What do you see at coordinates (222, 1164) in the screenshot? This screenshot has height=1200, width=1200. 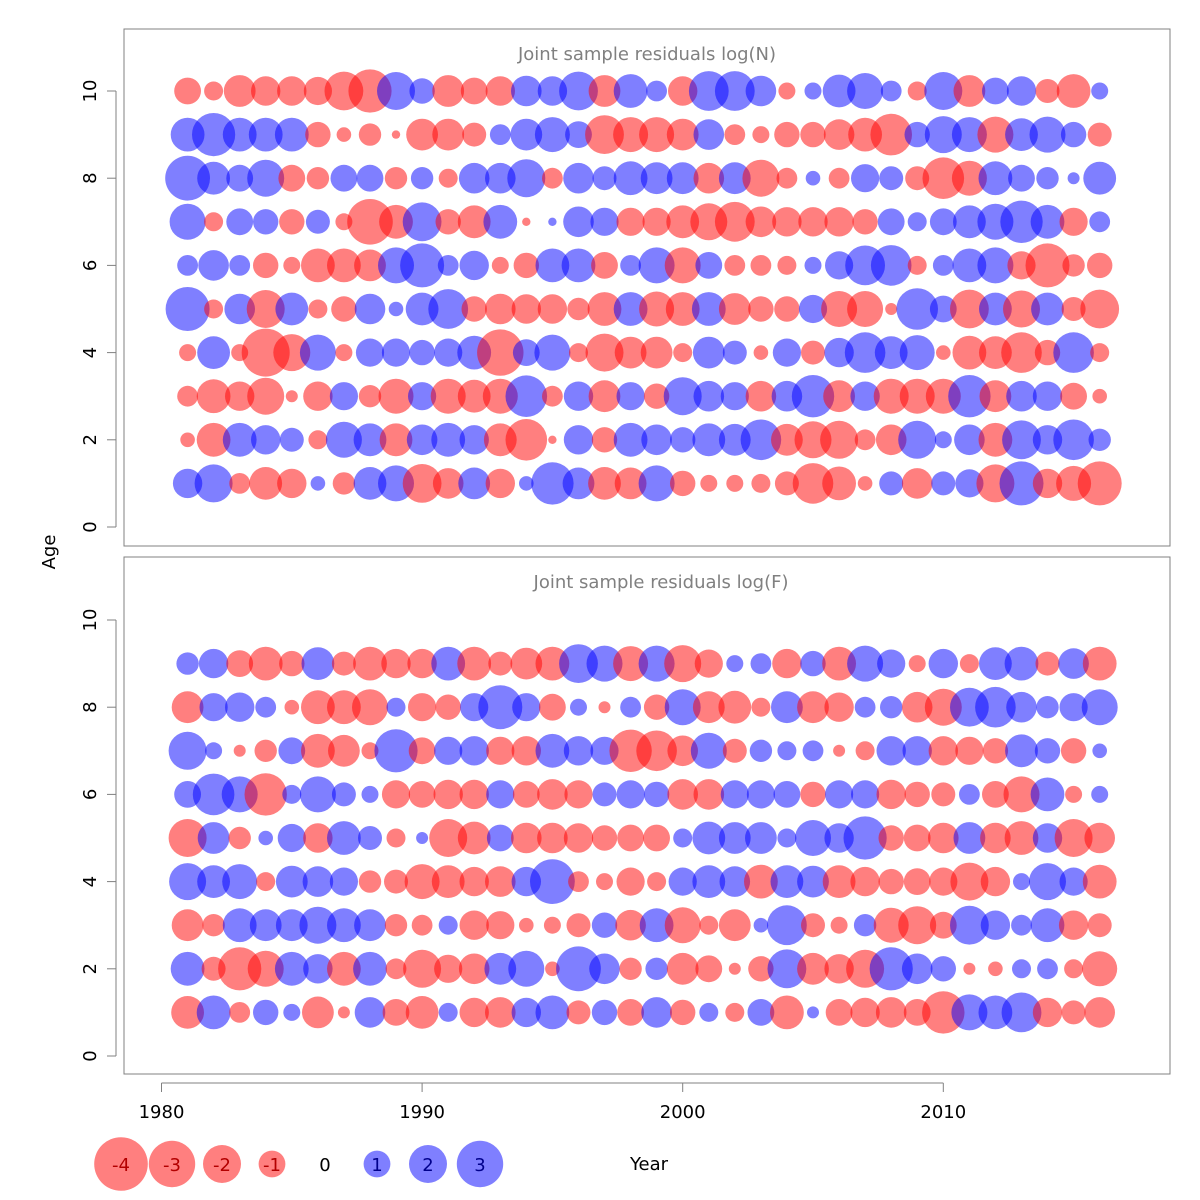 I see `legend-entry: -2` at bounding box center [222, 1164].